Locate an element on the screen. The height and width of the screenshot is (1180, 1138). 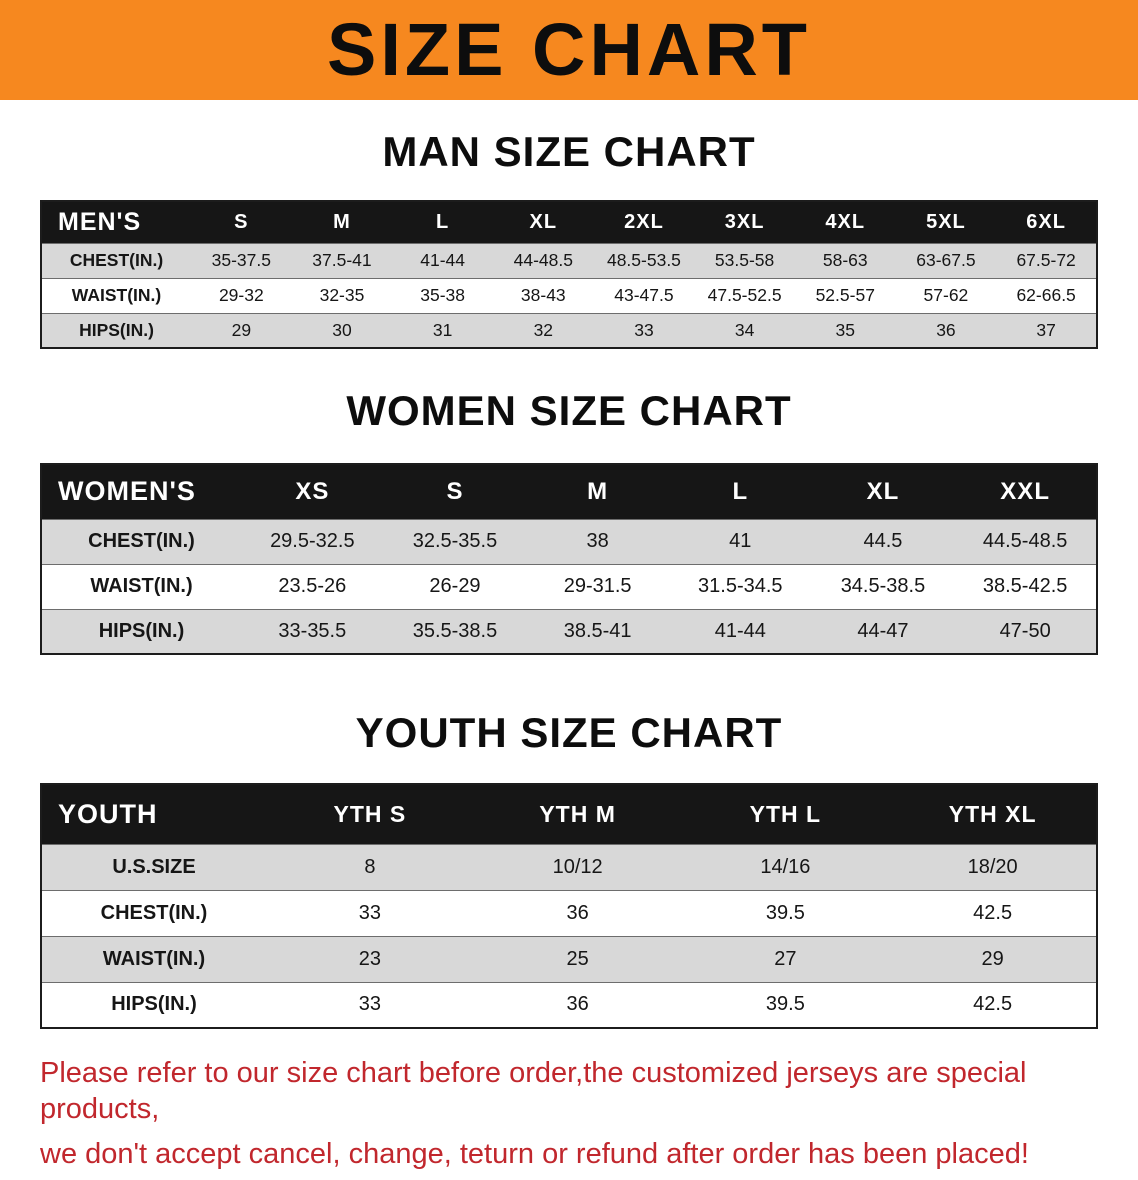
value-cell: 38.5-42.5 is located at coordinates (1025, 586).